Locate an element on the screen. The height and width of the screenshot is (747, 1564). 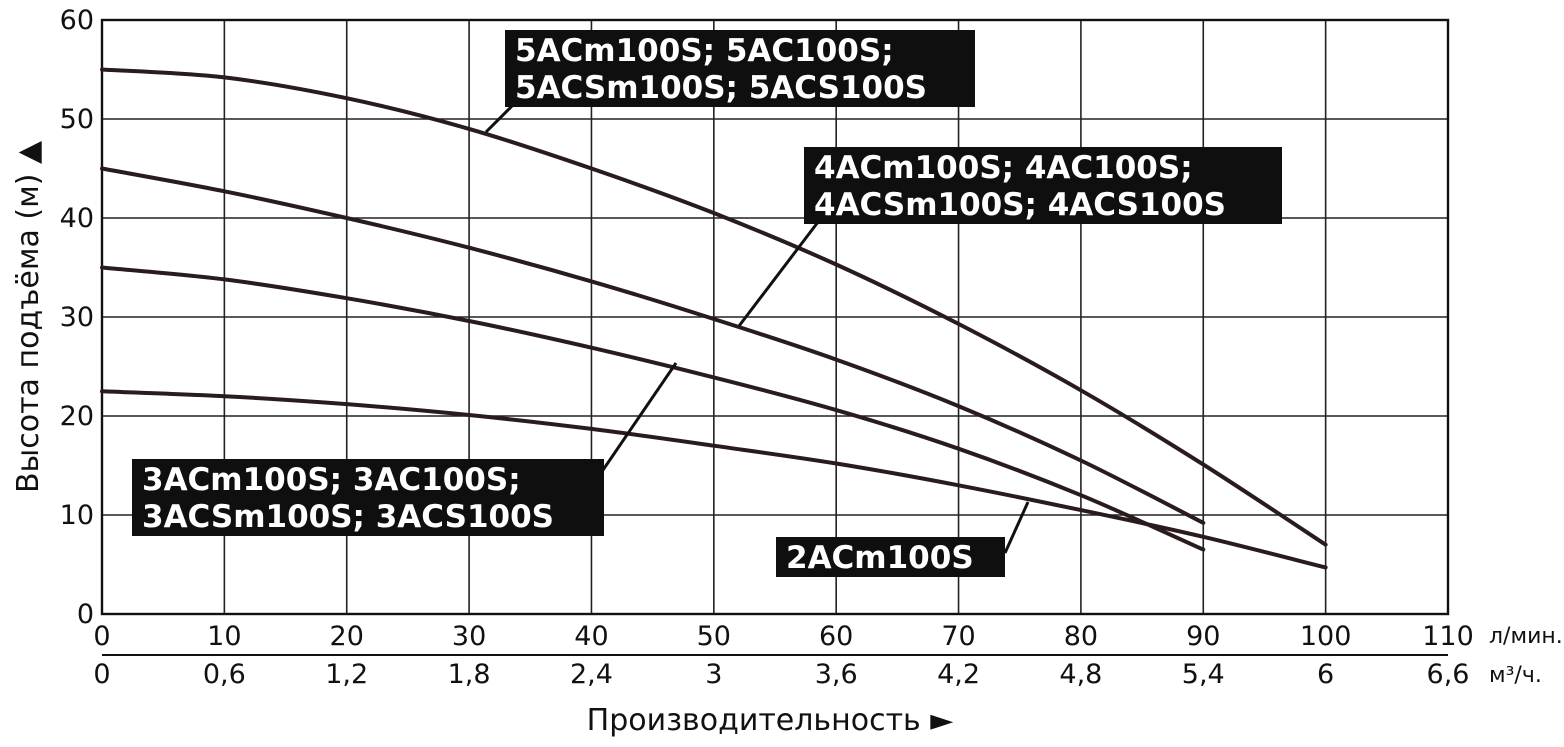
x-tick-label: 110 is located at coordinates (1448, 636).